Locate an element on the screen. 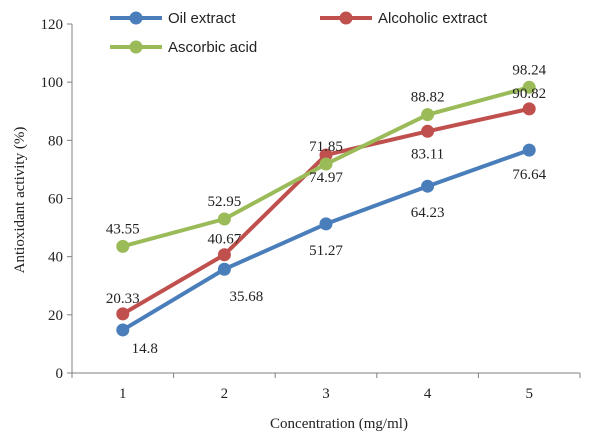  y-tick-label: 0 is located at coordinates (60, 374).